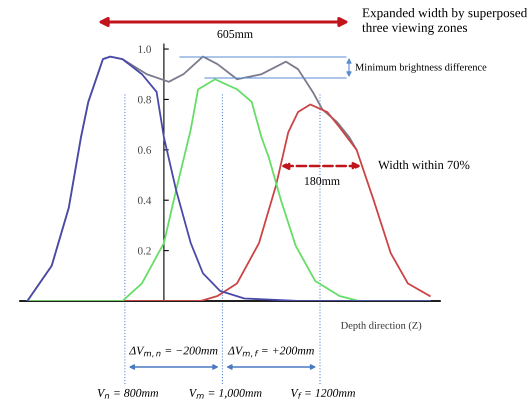  I want to click on annotation: Width within 70%, so click(424, 165).